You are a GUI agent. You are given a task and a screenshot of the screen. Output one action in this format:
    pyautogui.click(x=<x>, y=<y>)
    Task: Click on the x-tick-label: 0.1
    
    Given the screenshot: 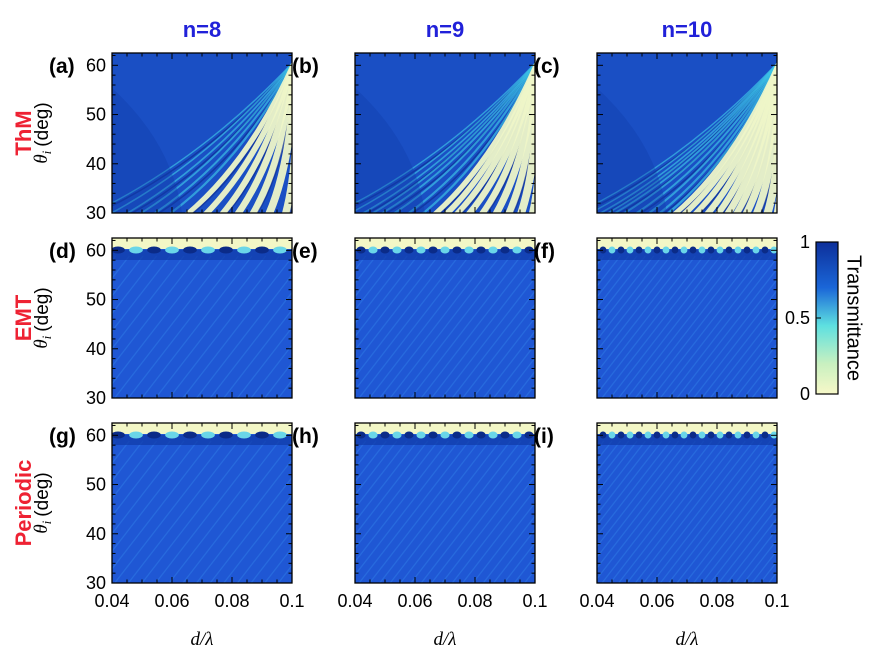 What is the action you would take?
    pyautogui.click(x=291, y=601)
    